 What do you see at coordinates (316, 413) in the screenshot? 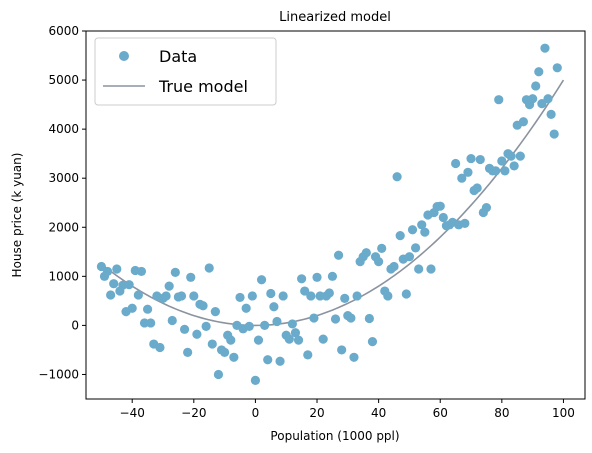
I see `x-tick-label: 20` at bounding box center [316, 413].